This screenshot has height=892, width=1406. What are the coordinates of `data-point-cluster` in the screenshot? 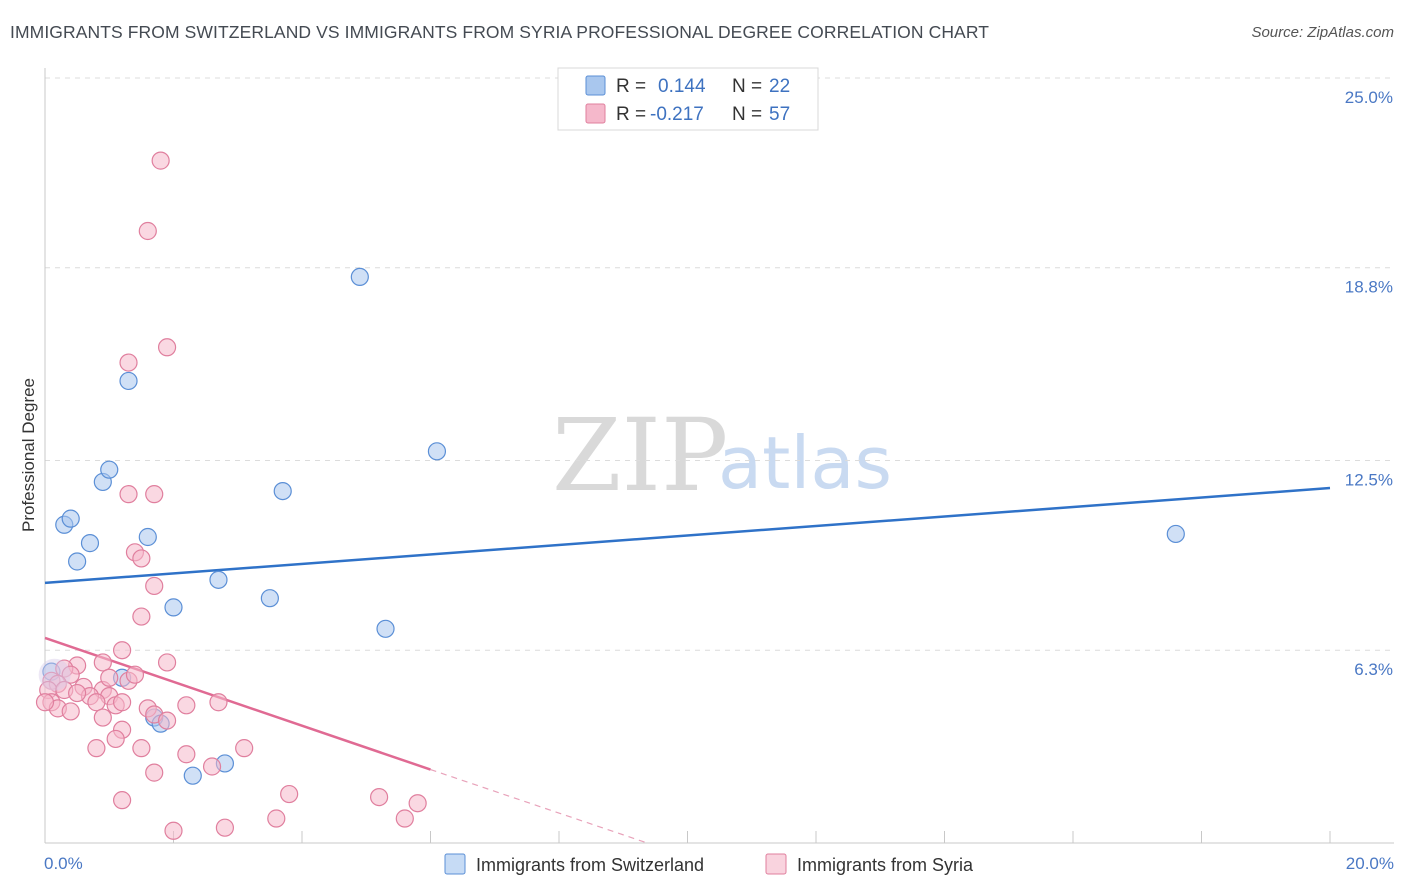 It's located at (54, 674).